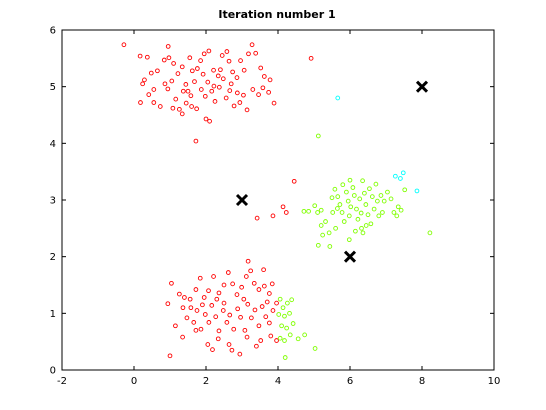  I want to click on x-tick-label: 2, so click(206, 381).